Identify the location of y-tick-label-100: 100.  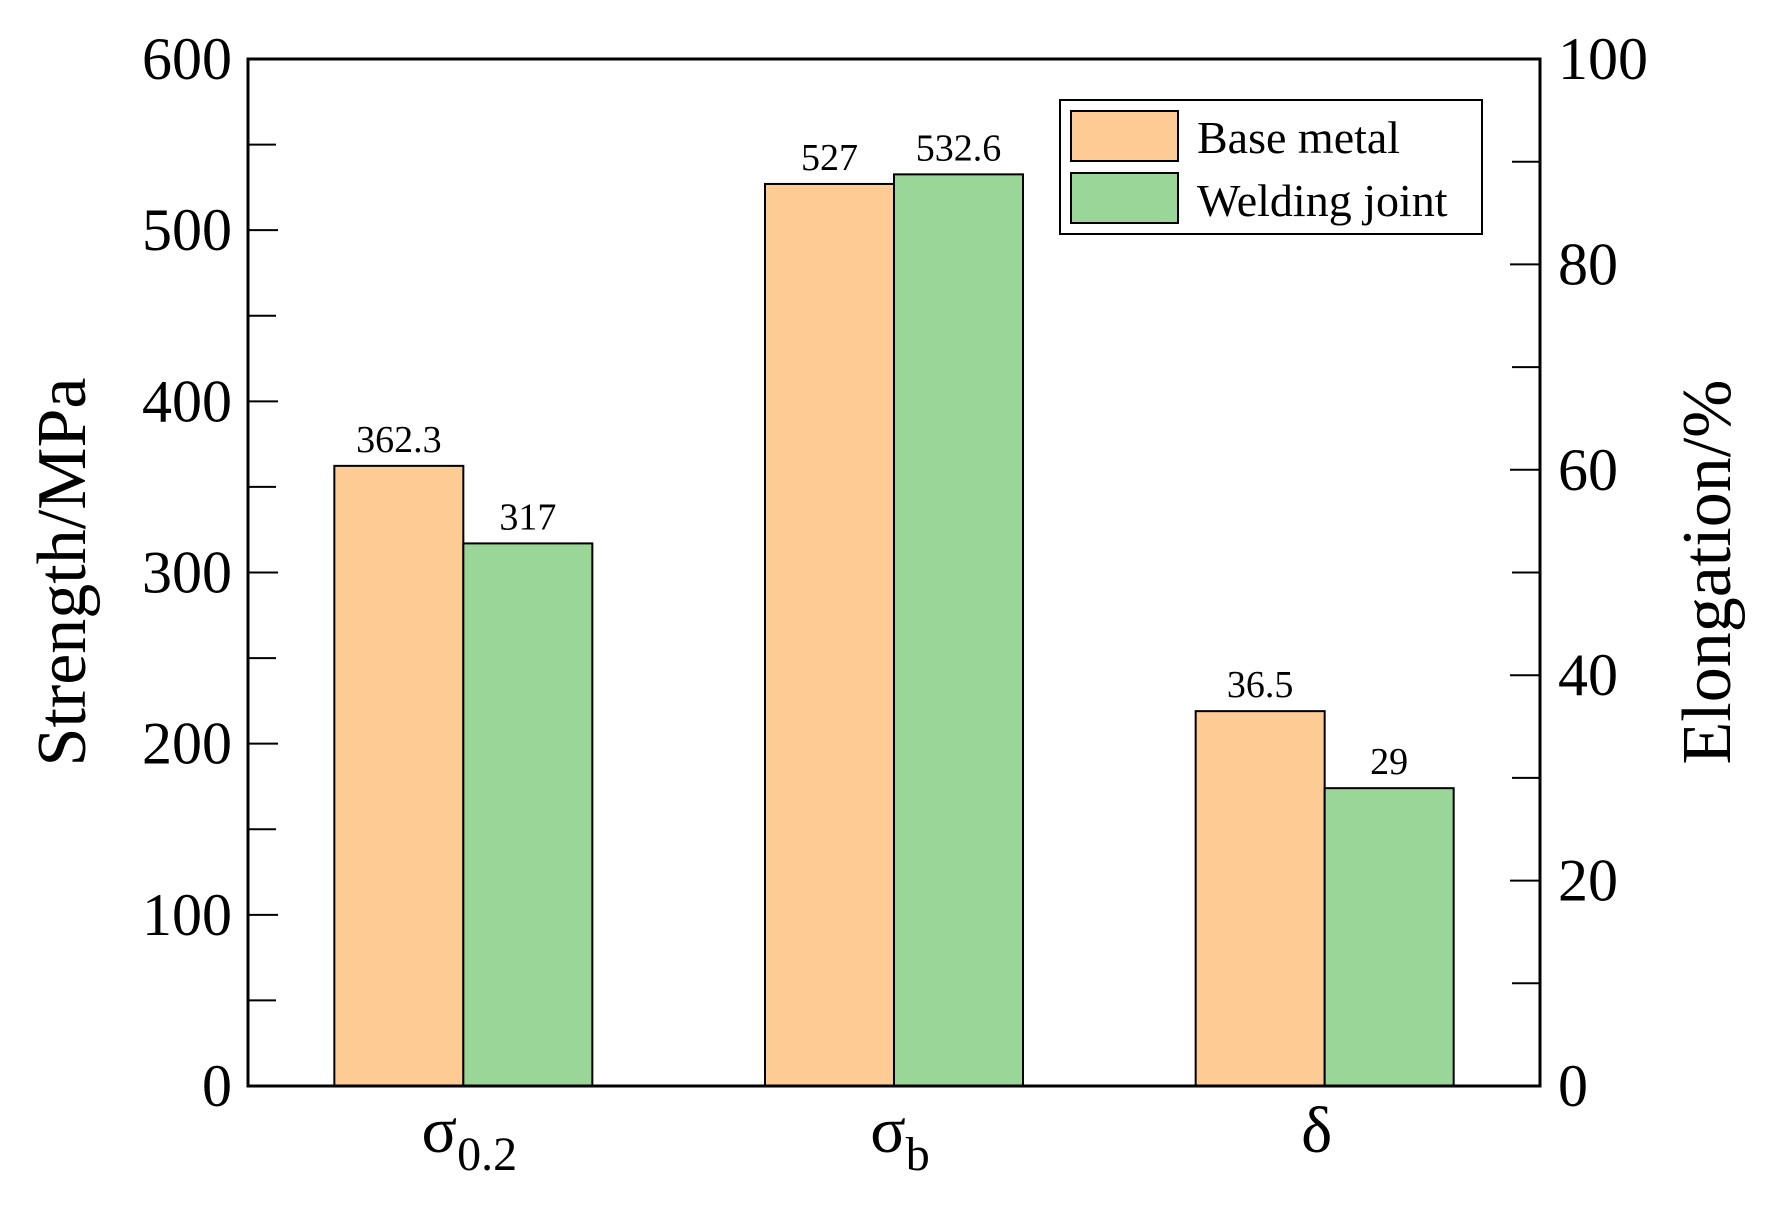
(187, 915).